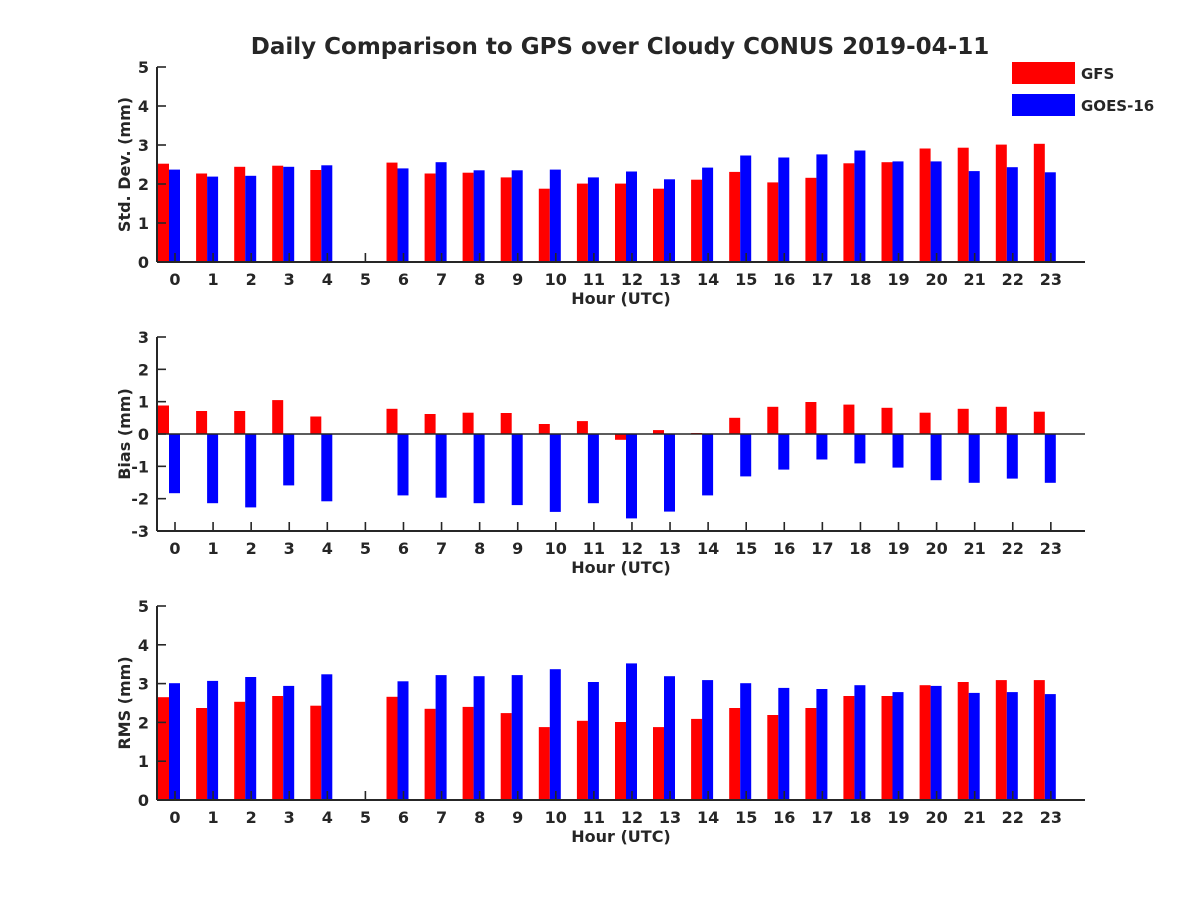 The width and height of the screenshot is (1200, 900). I want to click on y-tick-label: 1, so click(143, 761).